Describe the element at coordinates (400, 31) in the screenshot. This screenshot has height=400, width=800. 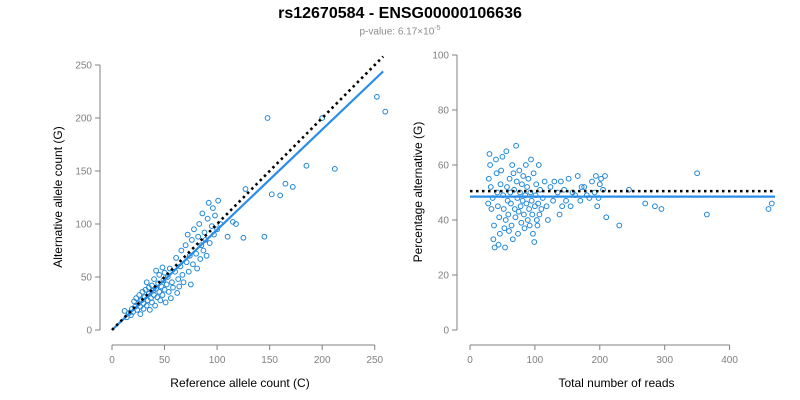
I see `chart-subtitle: p-value: 6.17×10-5` at that location.